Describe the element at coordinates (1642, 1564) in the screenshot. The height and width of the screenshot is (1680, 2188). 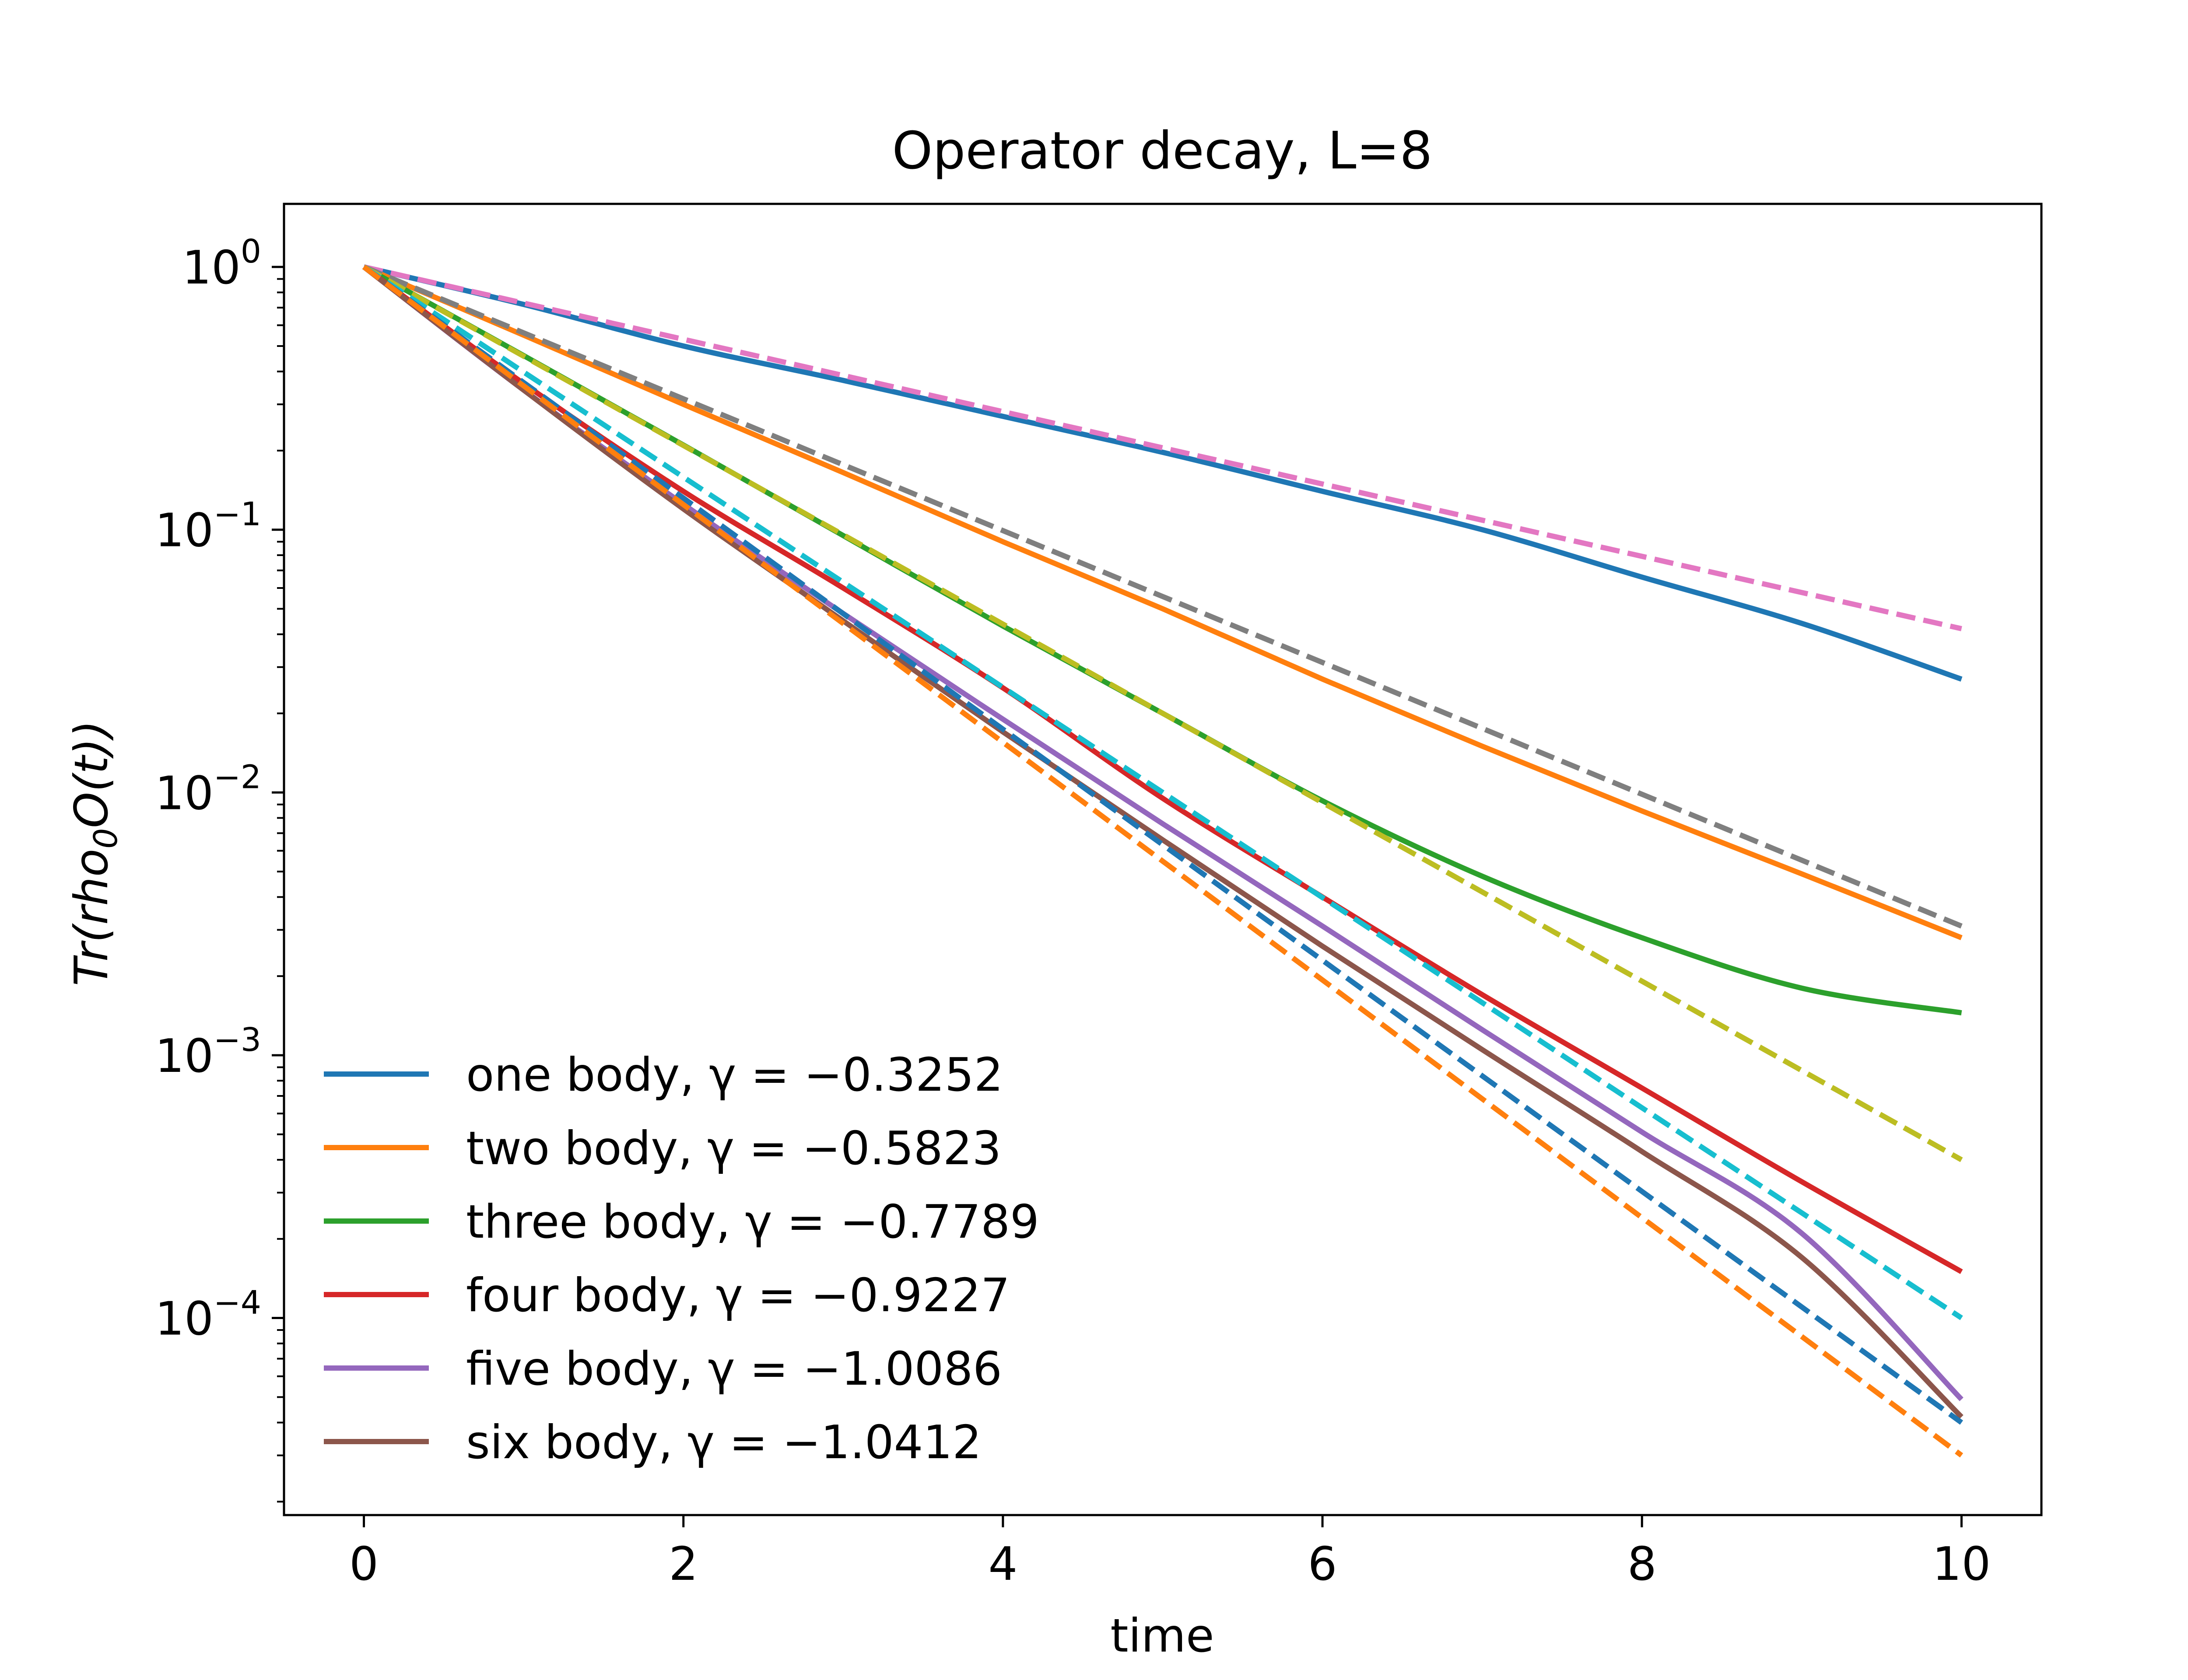
I see `x-tick-label: 8` at that location.